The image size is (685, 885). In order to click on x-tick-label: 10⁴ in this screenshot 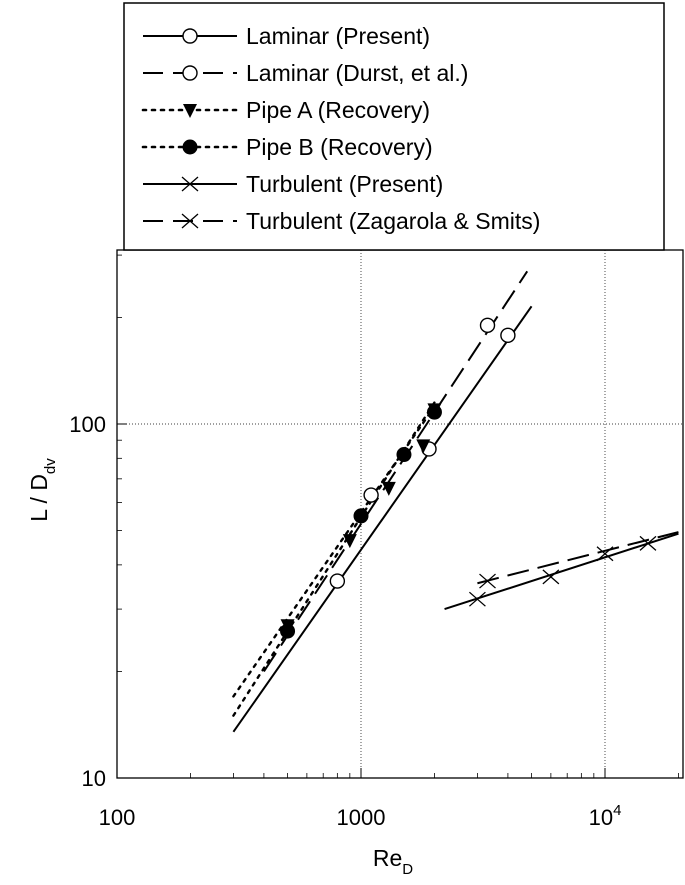, I will do `click(605, 816)`.